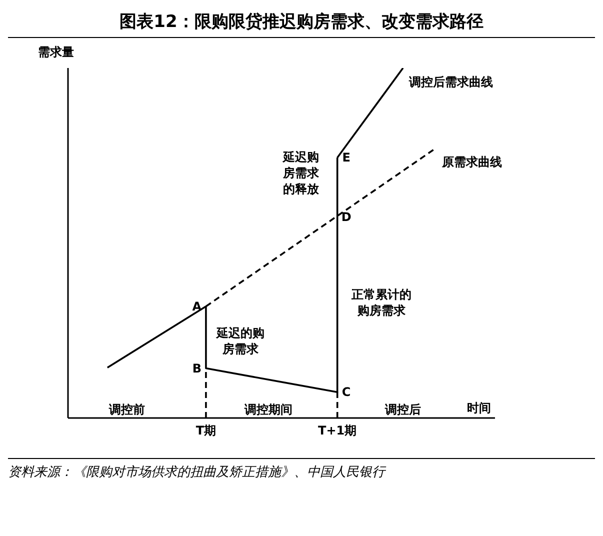  Describe the element at coordinates (239, 341) in the screenshot. I see `annotation: 延迟的购房需求` at that location.